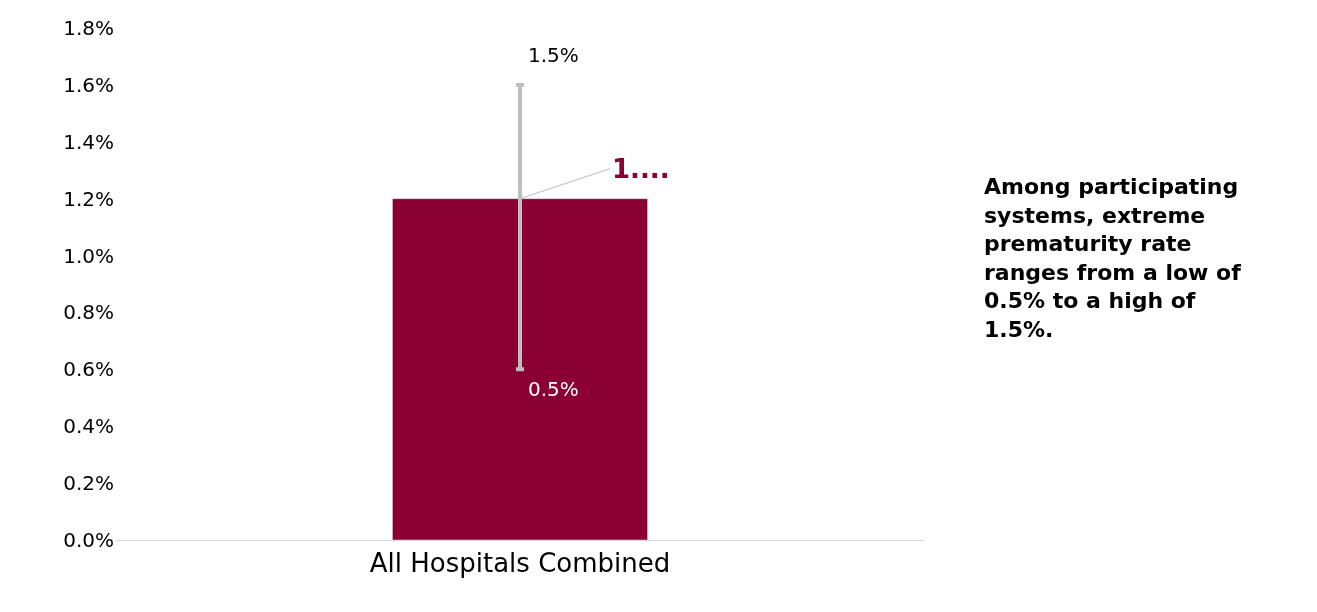 The image size is (1317, 612). Describe the element at coordinates (1113, 258) in the screenshot. I see `text: Among participating systems, extreme prematurity rate ranges from a low of 0.5% to a high of 1.5%.` at that location.